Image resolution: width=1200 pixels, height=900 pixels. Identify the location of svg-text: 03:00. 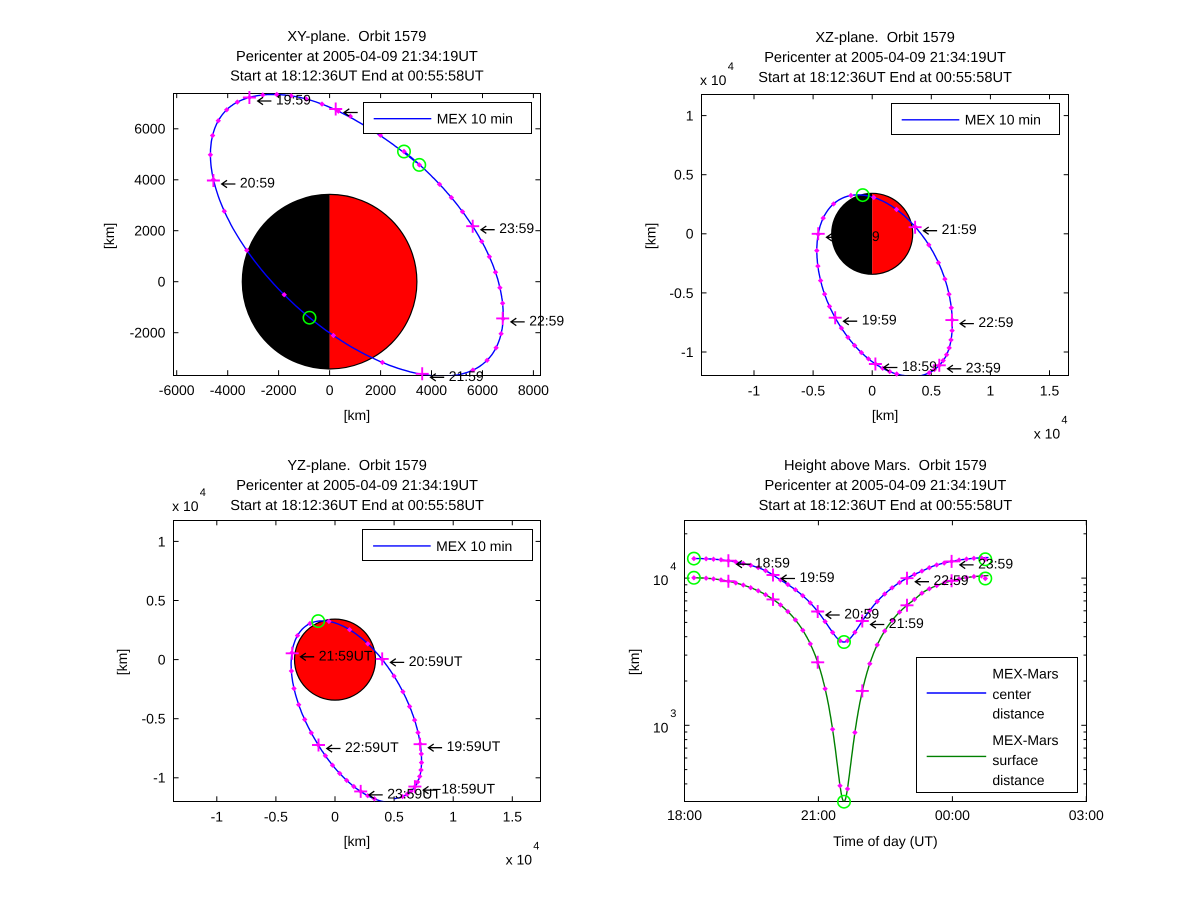
(1086, 815).